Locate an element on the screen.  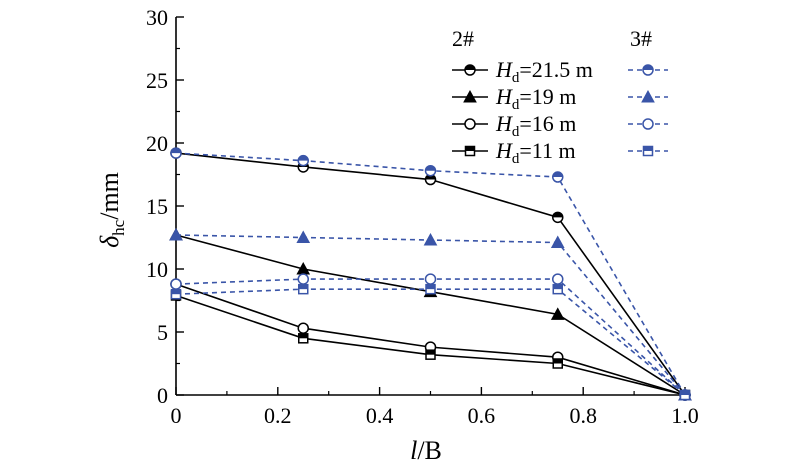
y-axis-title-sub: hc is located at coordinates (118, 227).